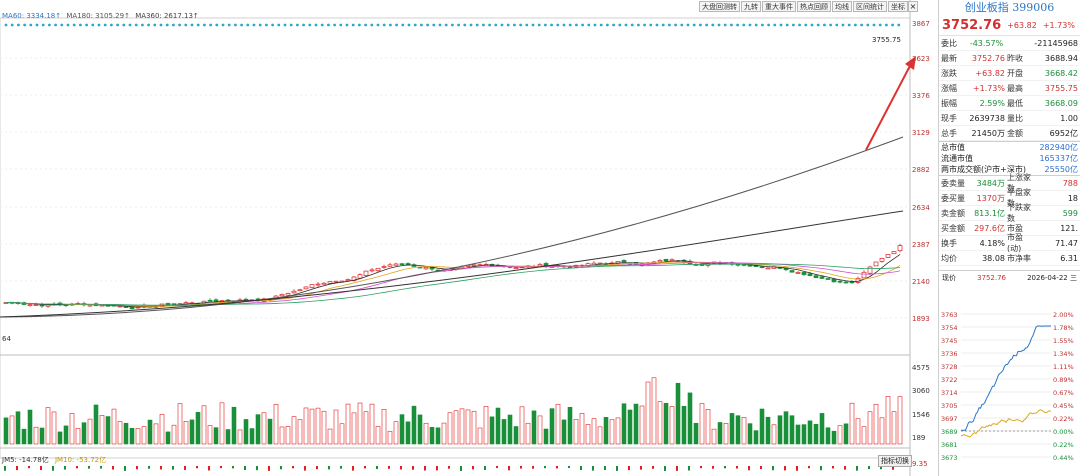 The height and width of the screenshot is (476, 1080). Describe the element at coordinates (993, 258) in the screenshot. I see `order-value: 38.08` at that location.